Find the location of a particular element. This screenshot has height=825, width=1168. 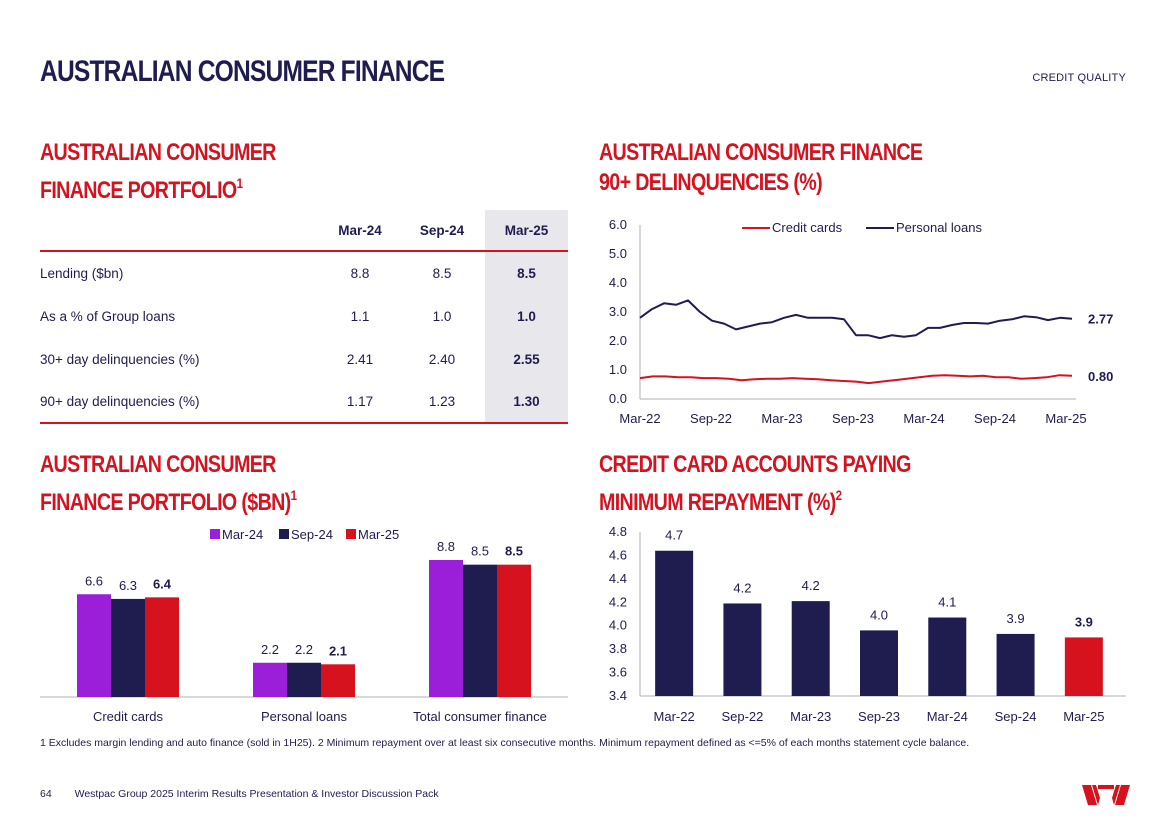

category-label: Total consumer finance is located at coordinates (480, 716).